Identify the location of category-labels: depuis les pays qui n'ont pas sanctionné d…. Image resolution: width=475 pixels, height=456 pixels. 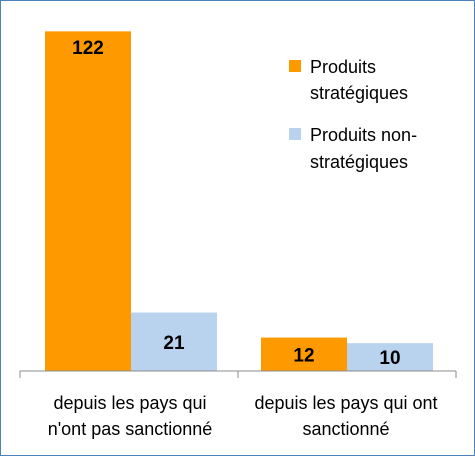
(243, 416).